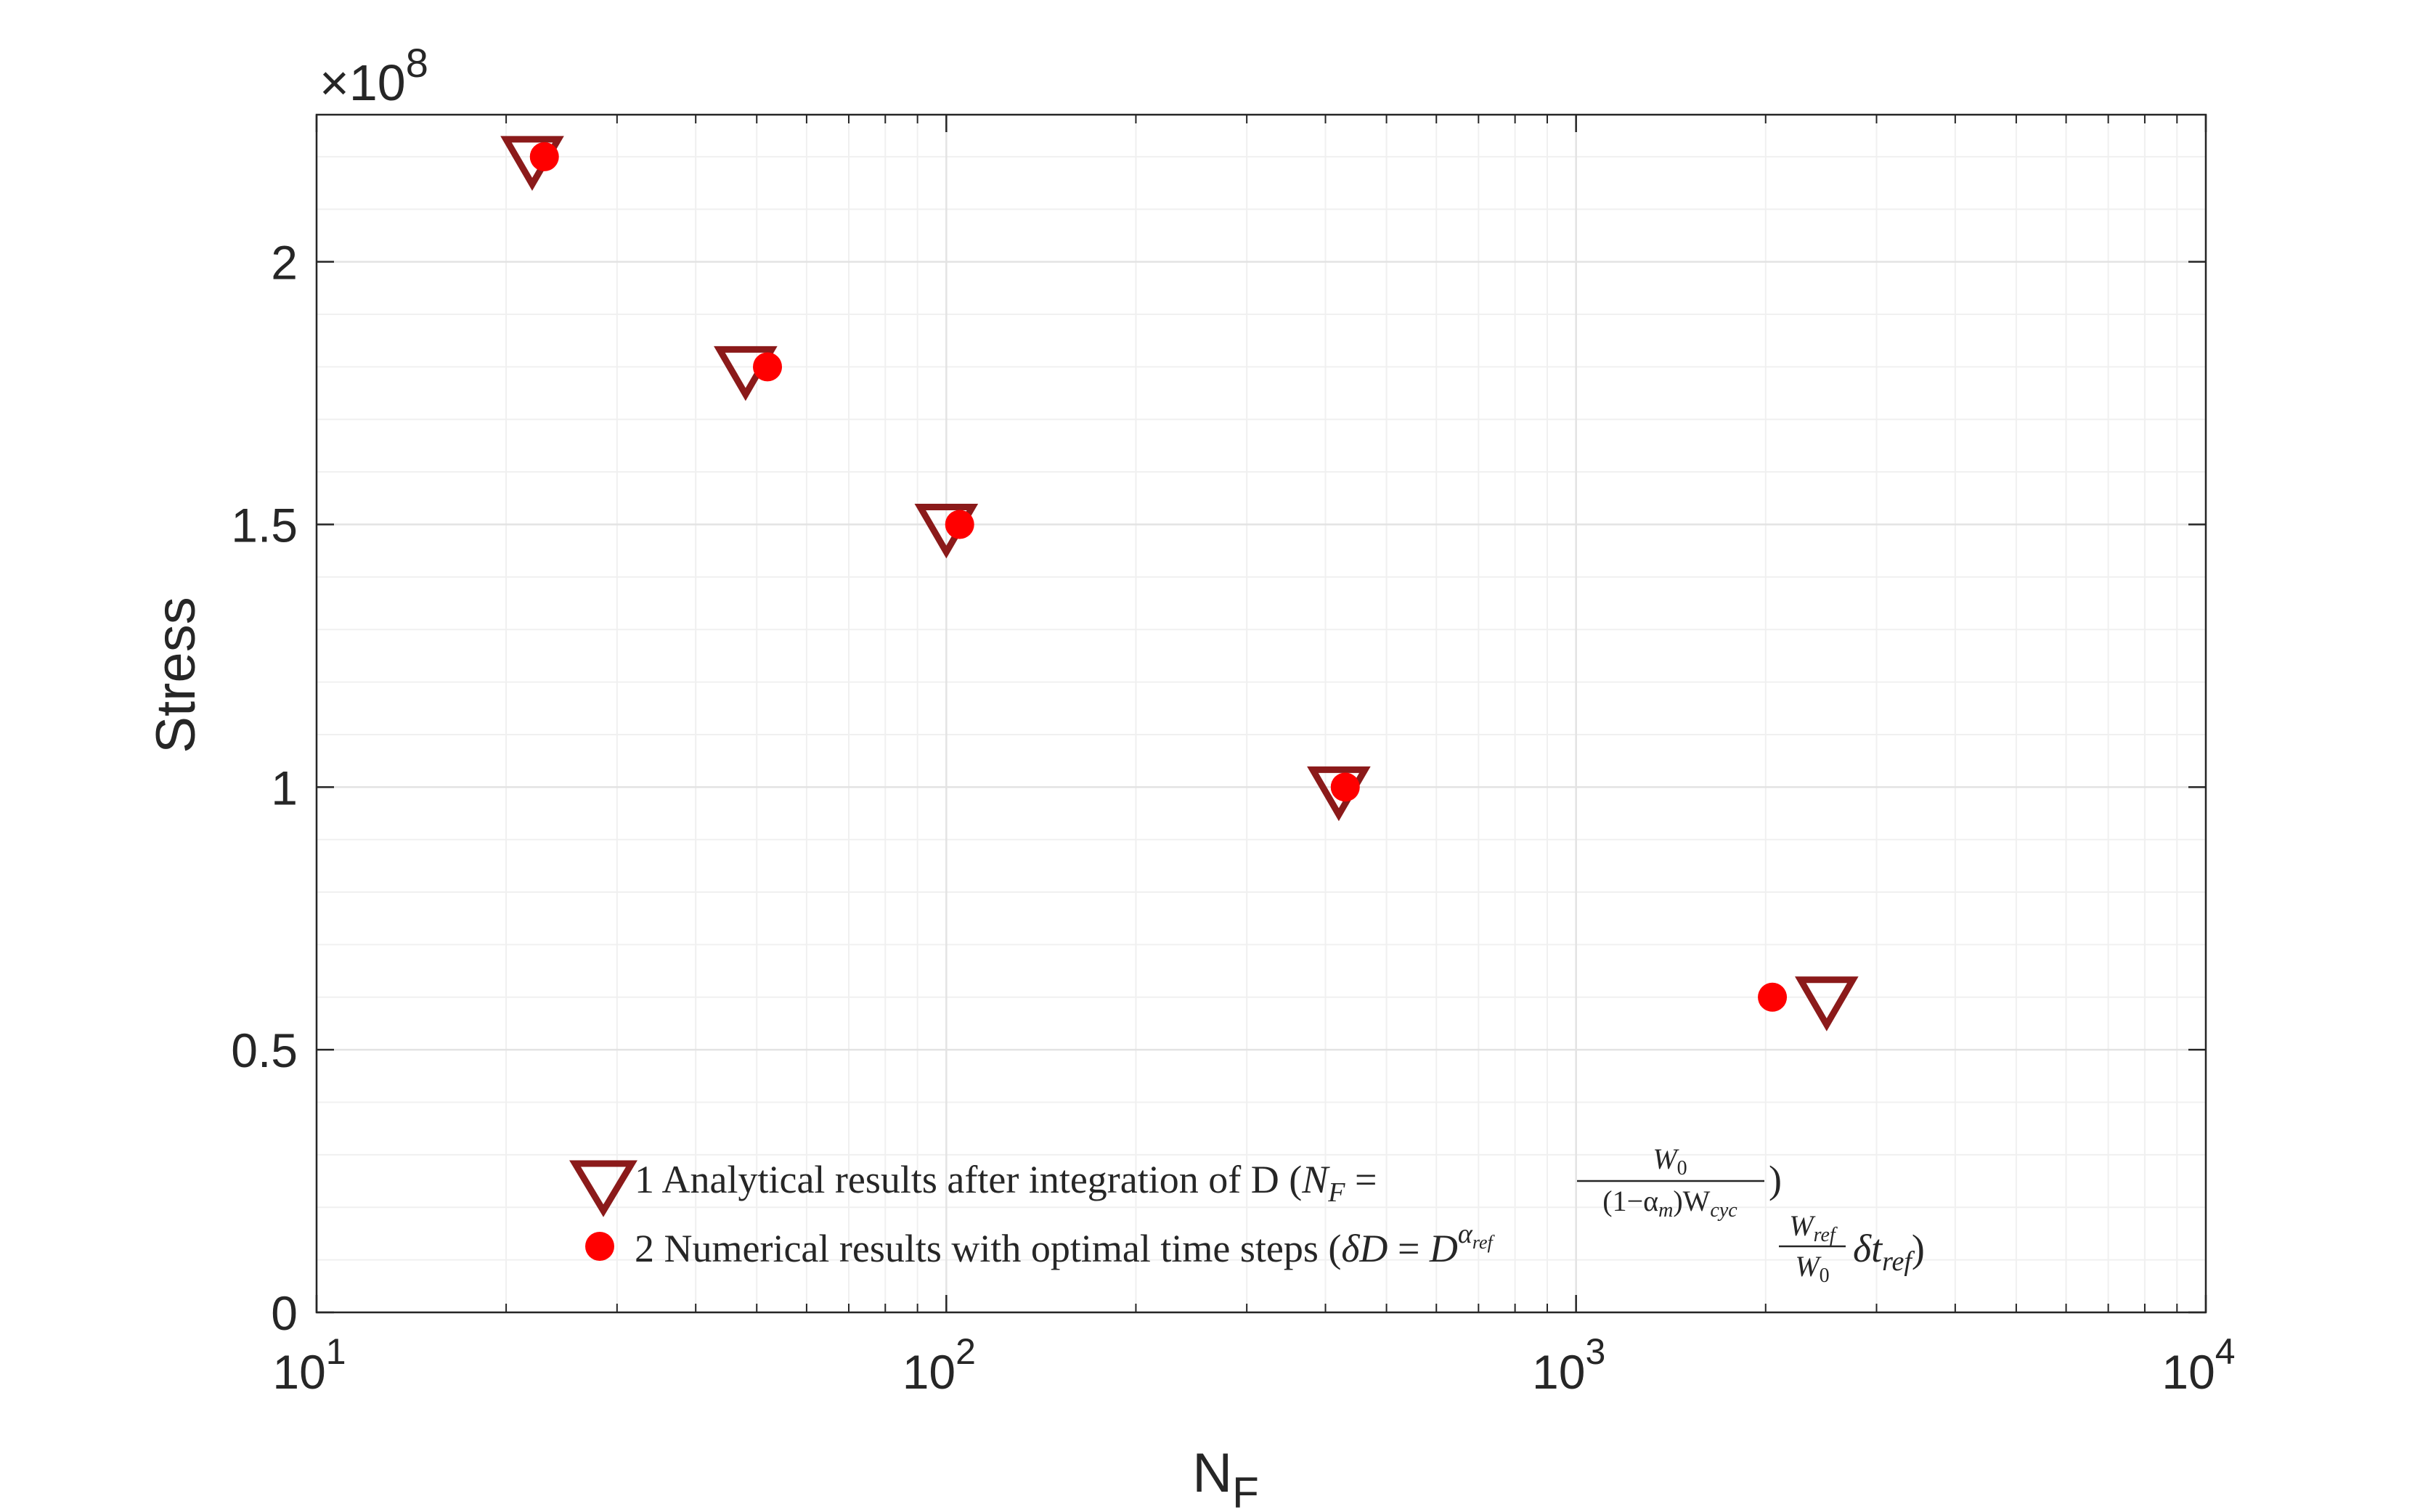 The height and width of the screenshot is (1512, 2420). Describe the element at coordinates (284, 263) in the screenshot. I see `y-tick-label: 2` at that location.